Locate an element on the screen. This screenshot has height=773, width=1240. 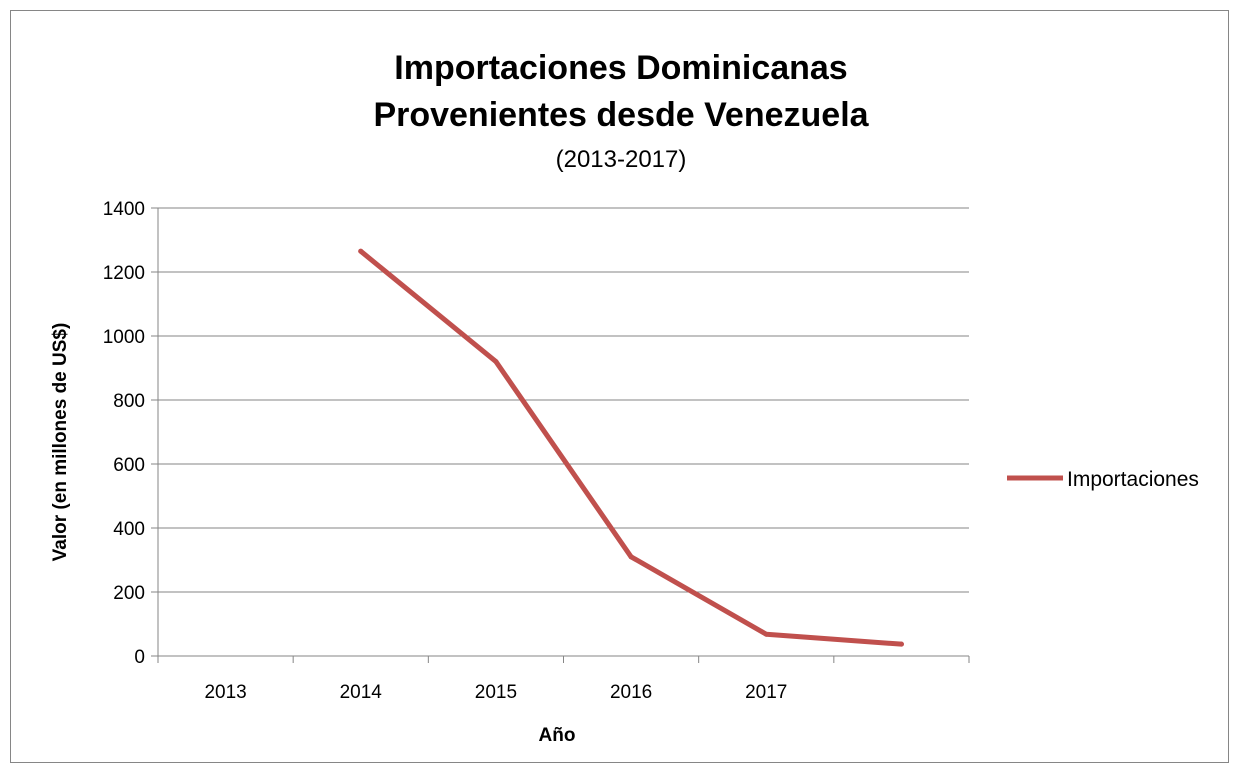
y-tick-labels: 0 200 400 600 800 1000 1200 1400 is located at coordinates (124, 433).